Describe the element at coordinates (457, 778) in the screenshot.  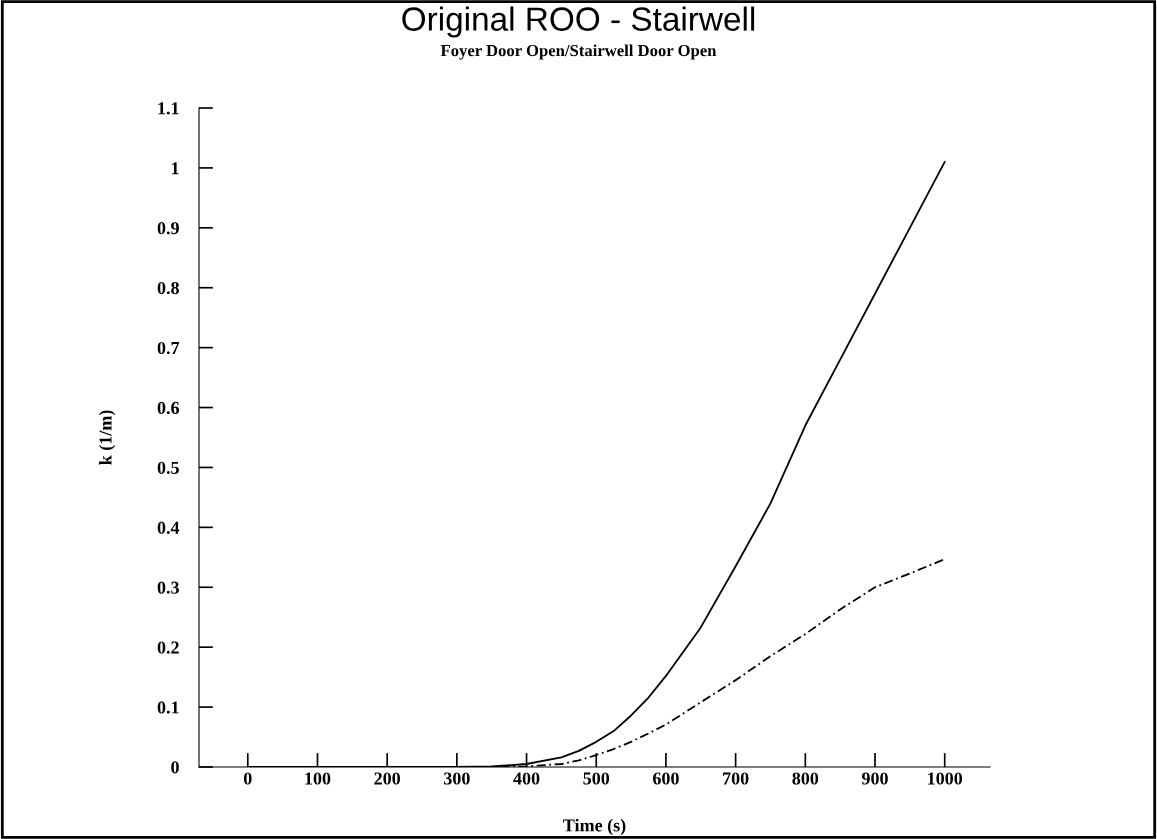
I see `x-tick-label: 300` at that location.